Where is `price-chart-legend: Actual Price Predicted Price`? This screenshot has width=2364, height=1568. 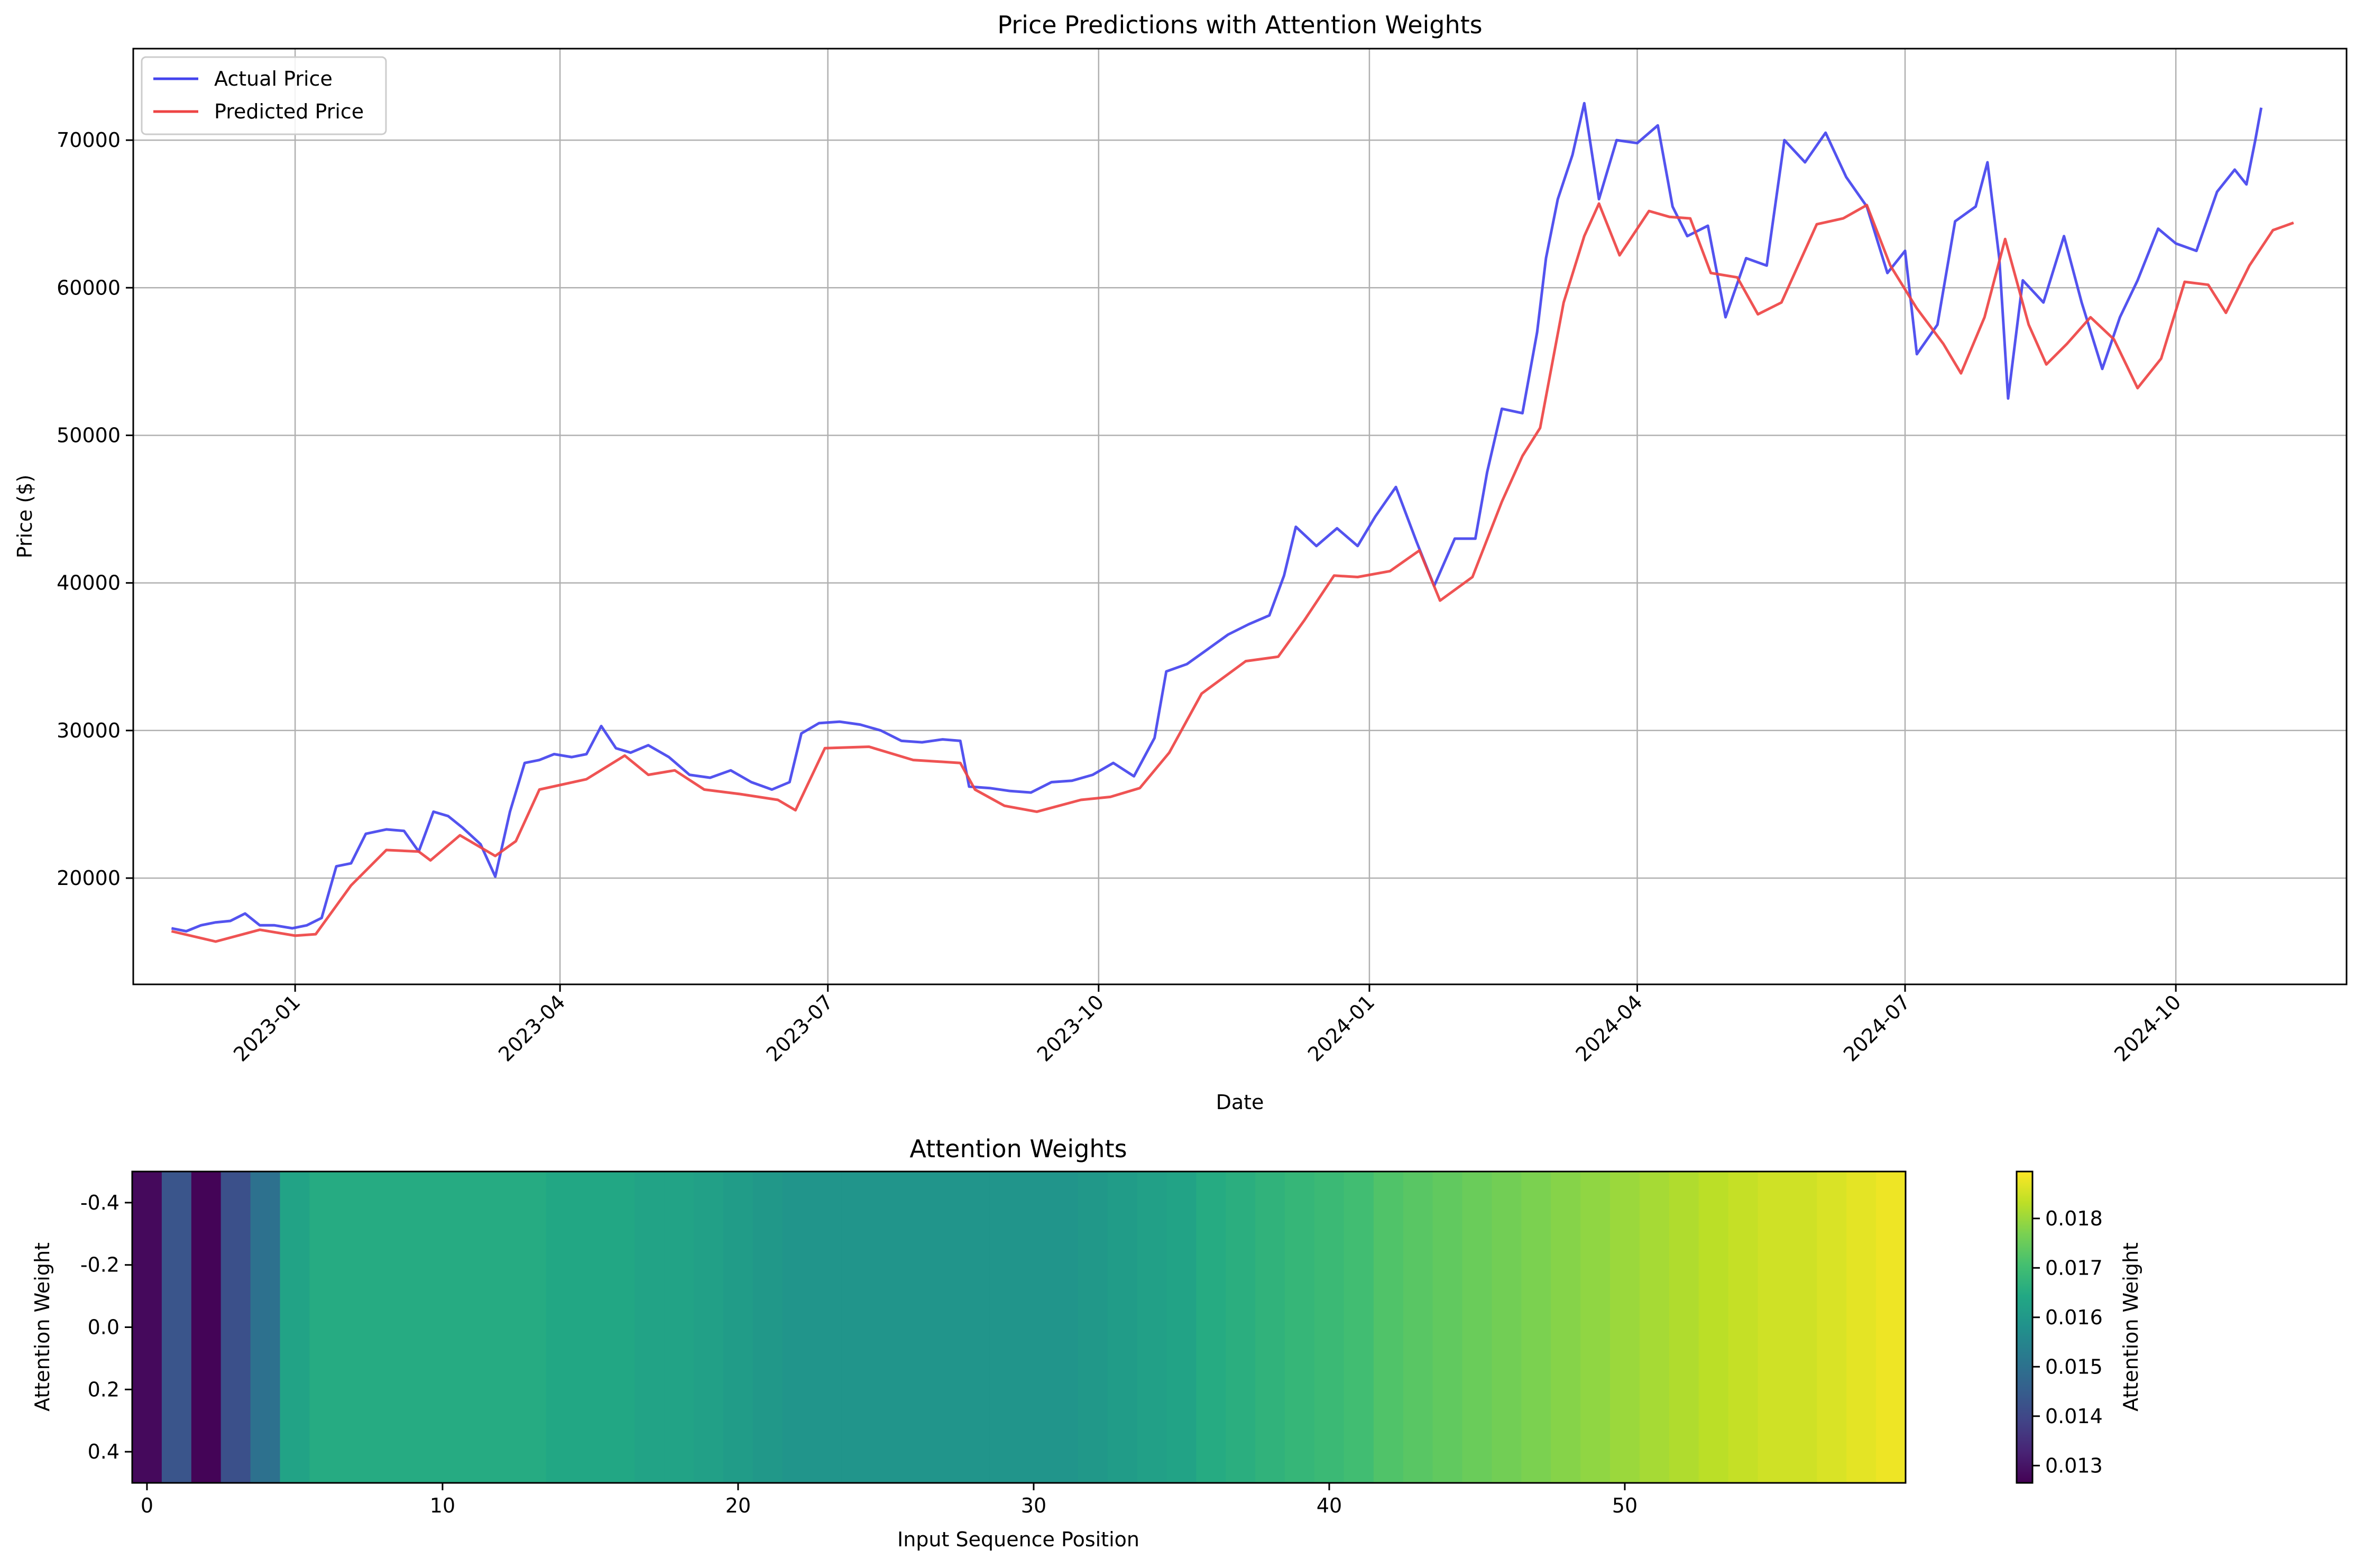
price-chart-legend: Actual Price Predicted Price is located at coordinates (264, 95).